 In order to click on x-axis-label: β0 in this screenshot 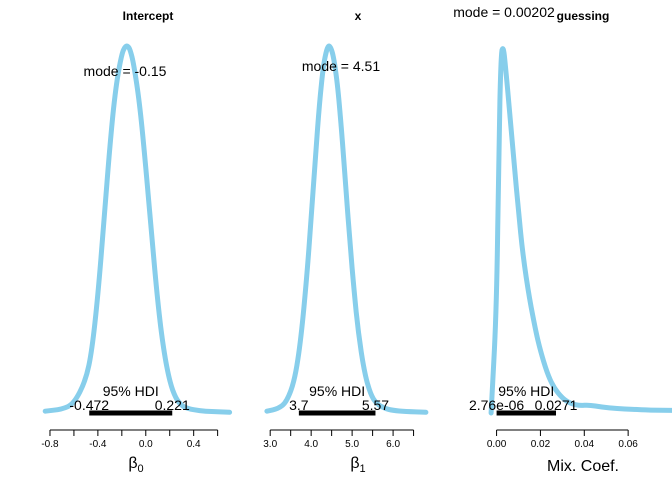, I will do `click(135, 465)`.